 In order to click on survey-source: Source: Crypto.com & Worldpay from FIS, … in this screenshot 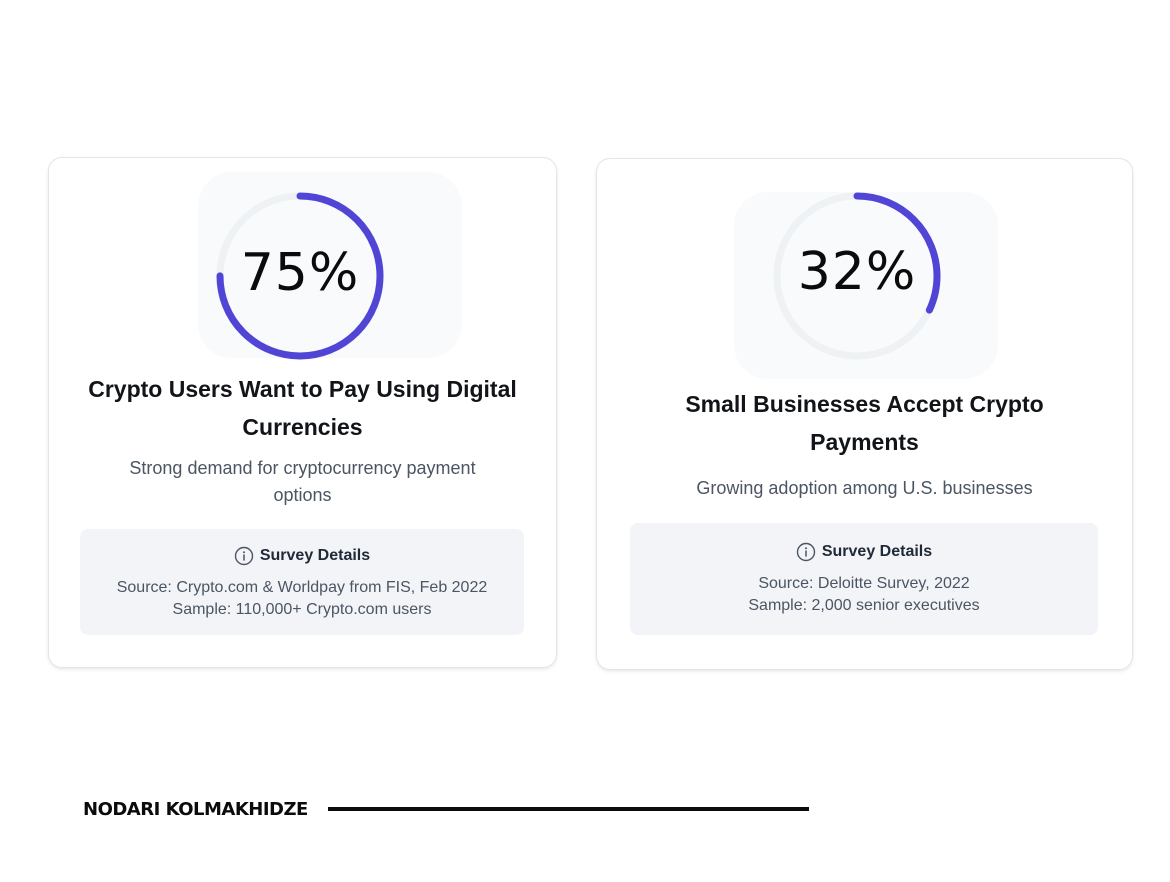, I will do `click(302, 587)`.